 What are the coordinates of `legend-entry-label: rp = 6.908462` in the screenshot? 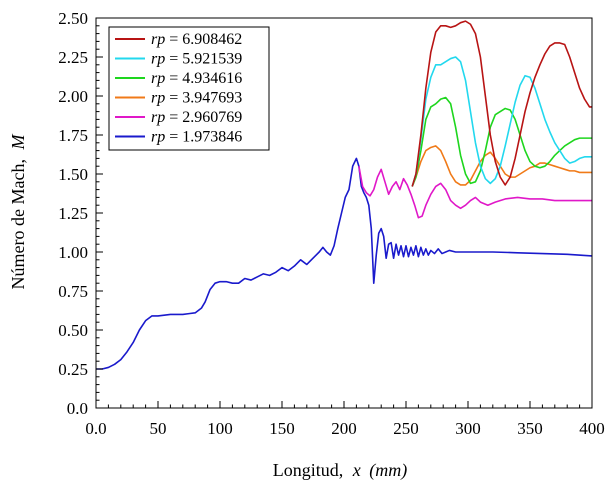 It's located at (196, 39).